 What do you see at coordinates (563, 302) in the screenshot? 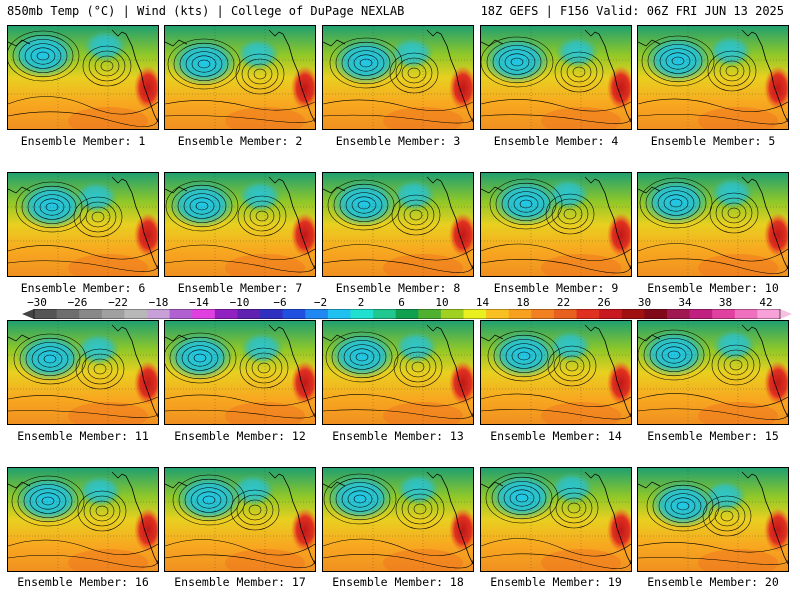
I see `colorbar-tick-label: 22` at bounding box center [563, 302].